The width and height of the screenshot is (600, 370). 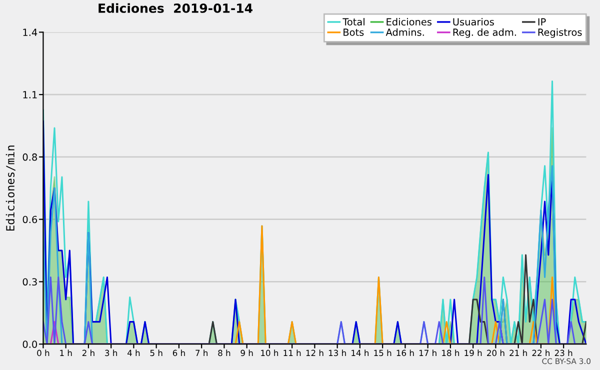 What do you see at coordinates (111, 353) in the screenshot?
I see `x-tick-label: 3 h` at bounding box center [111, 353].